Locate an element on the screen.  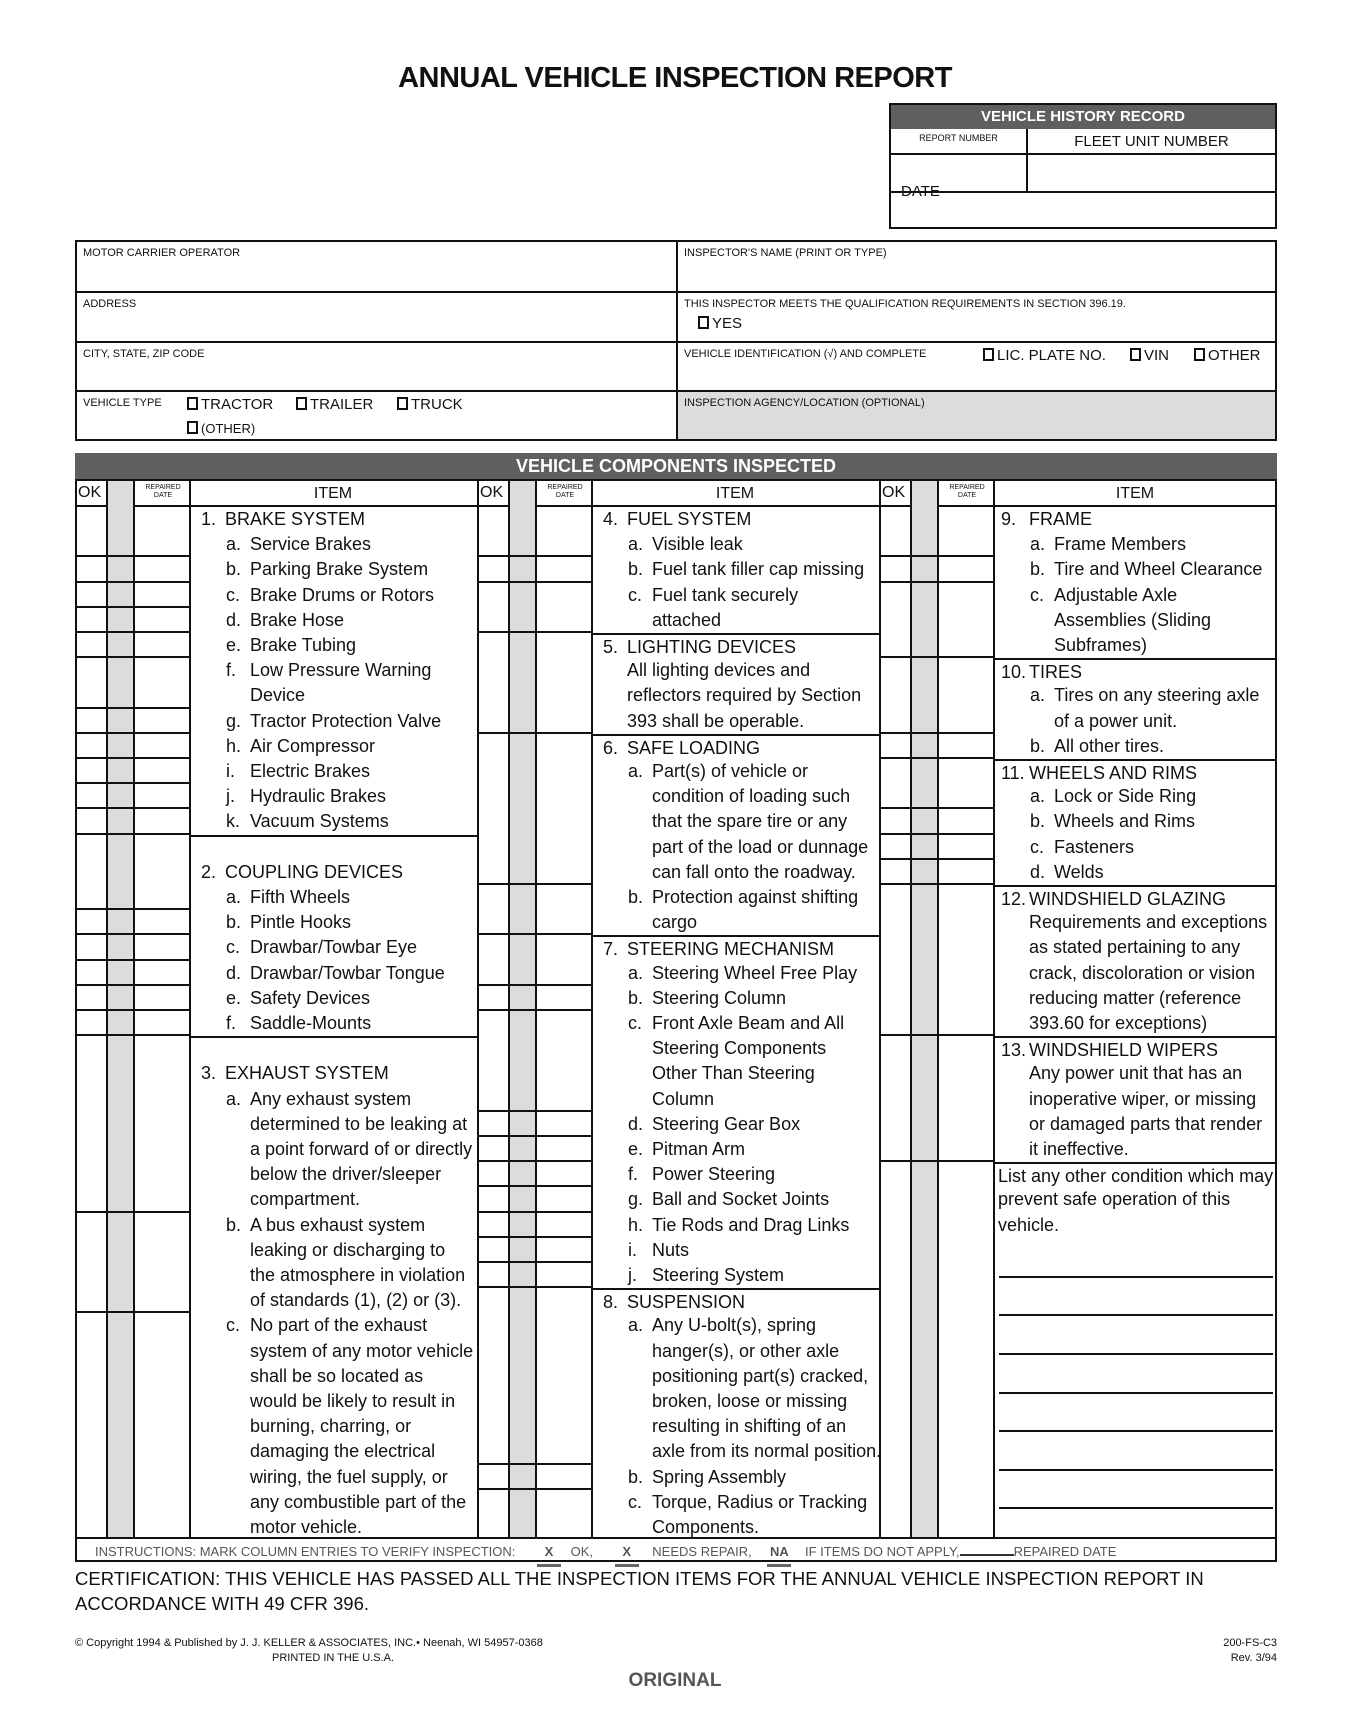
other-id-checkbox: OTHER is located at coordinates (1227, 355).